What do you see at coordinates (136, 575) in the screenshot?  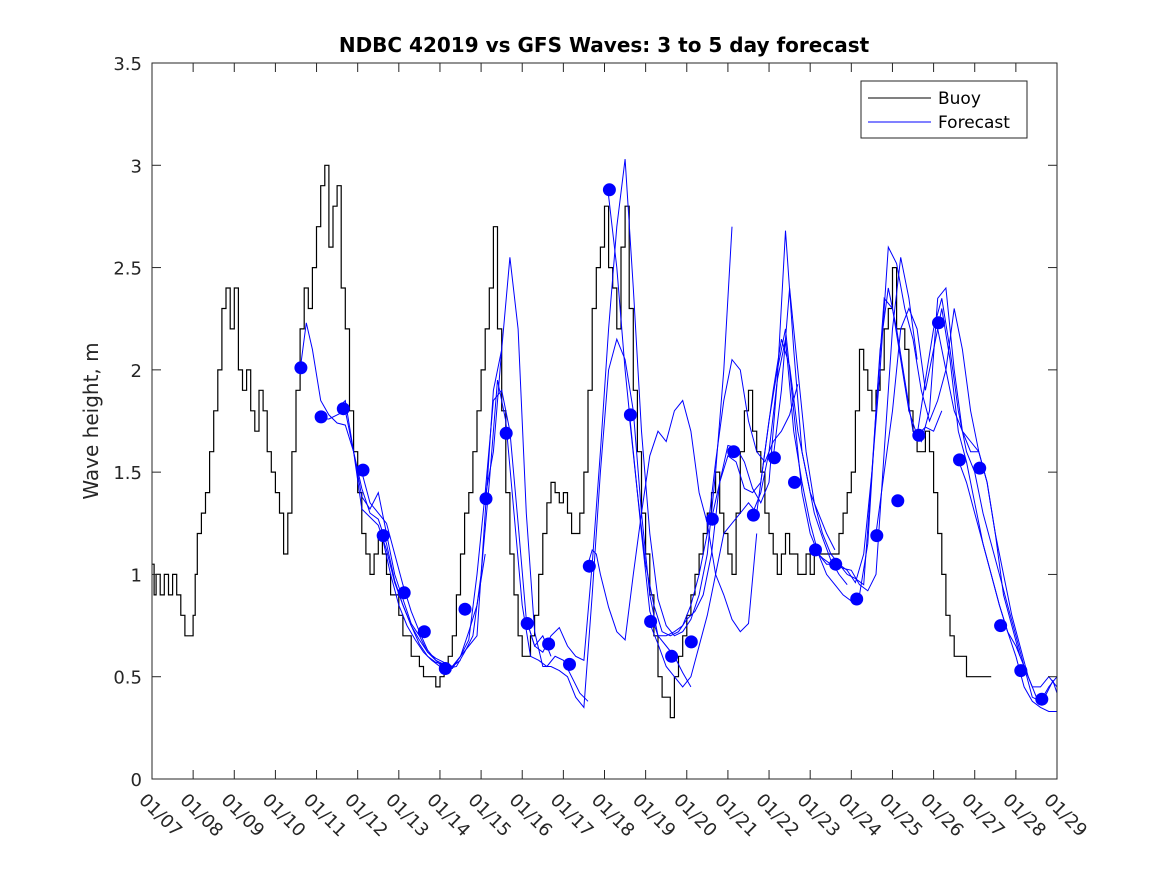 I see `y-tick-label: 1` at bounding box center [136, 575].